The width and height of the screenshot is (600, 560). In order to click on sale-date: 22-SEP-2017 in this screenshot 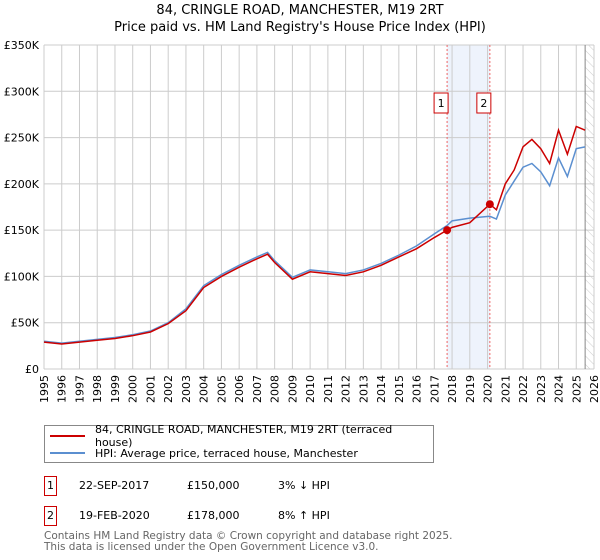, I will do `click(114, 485)`.